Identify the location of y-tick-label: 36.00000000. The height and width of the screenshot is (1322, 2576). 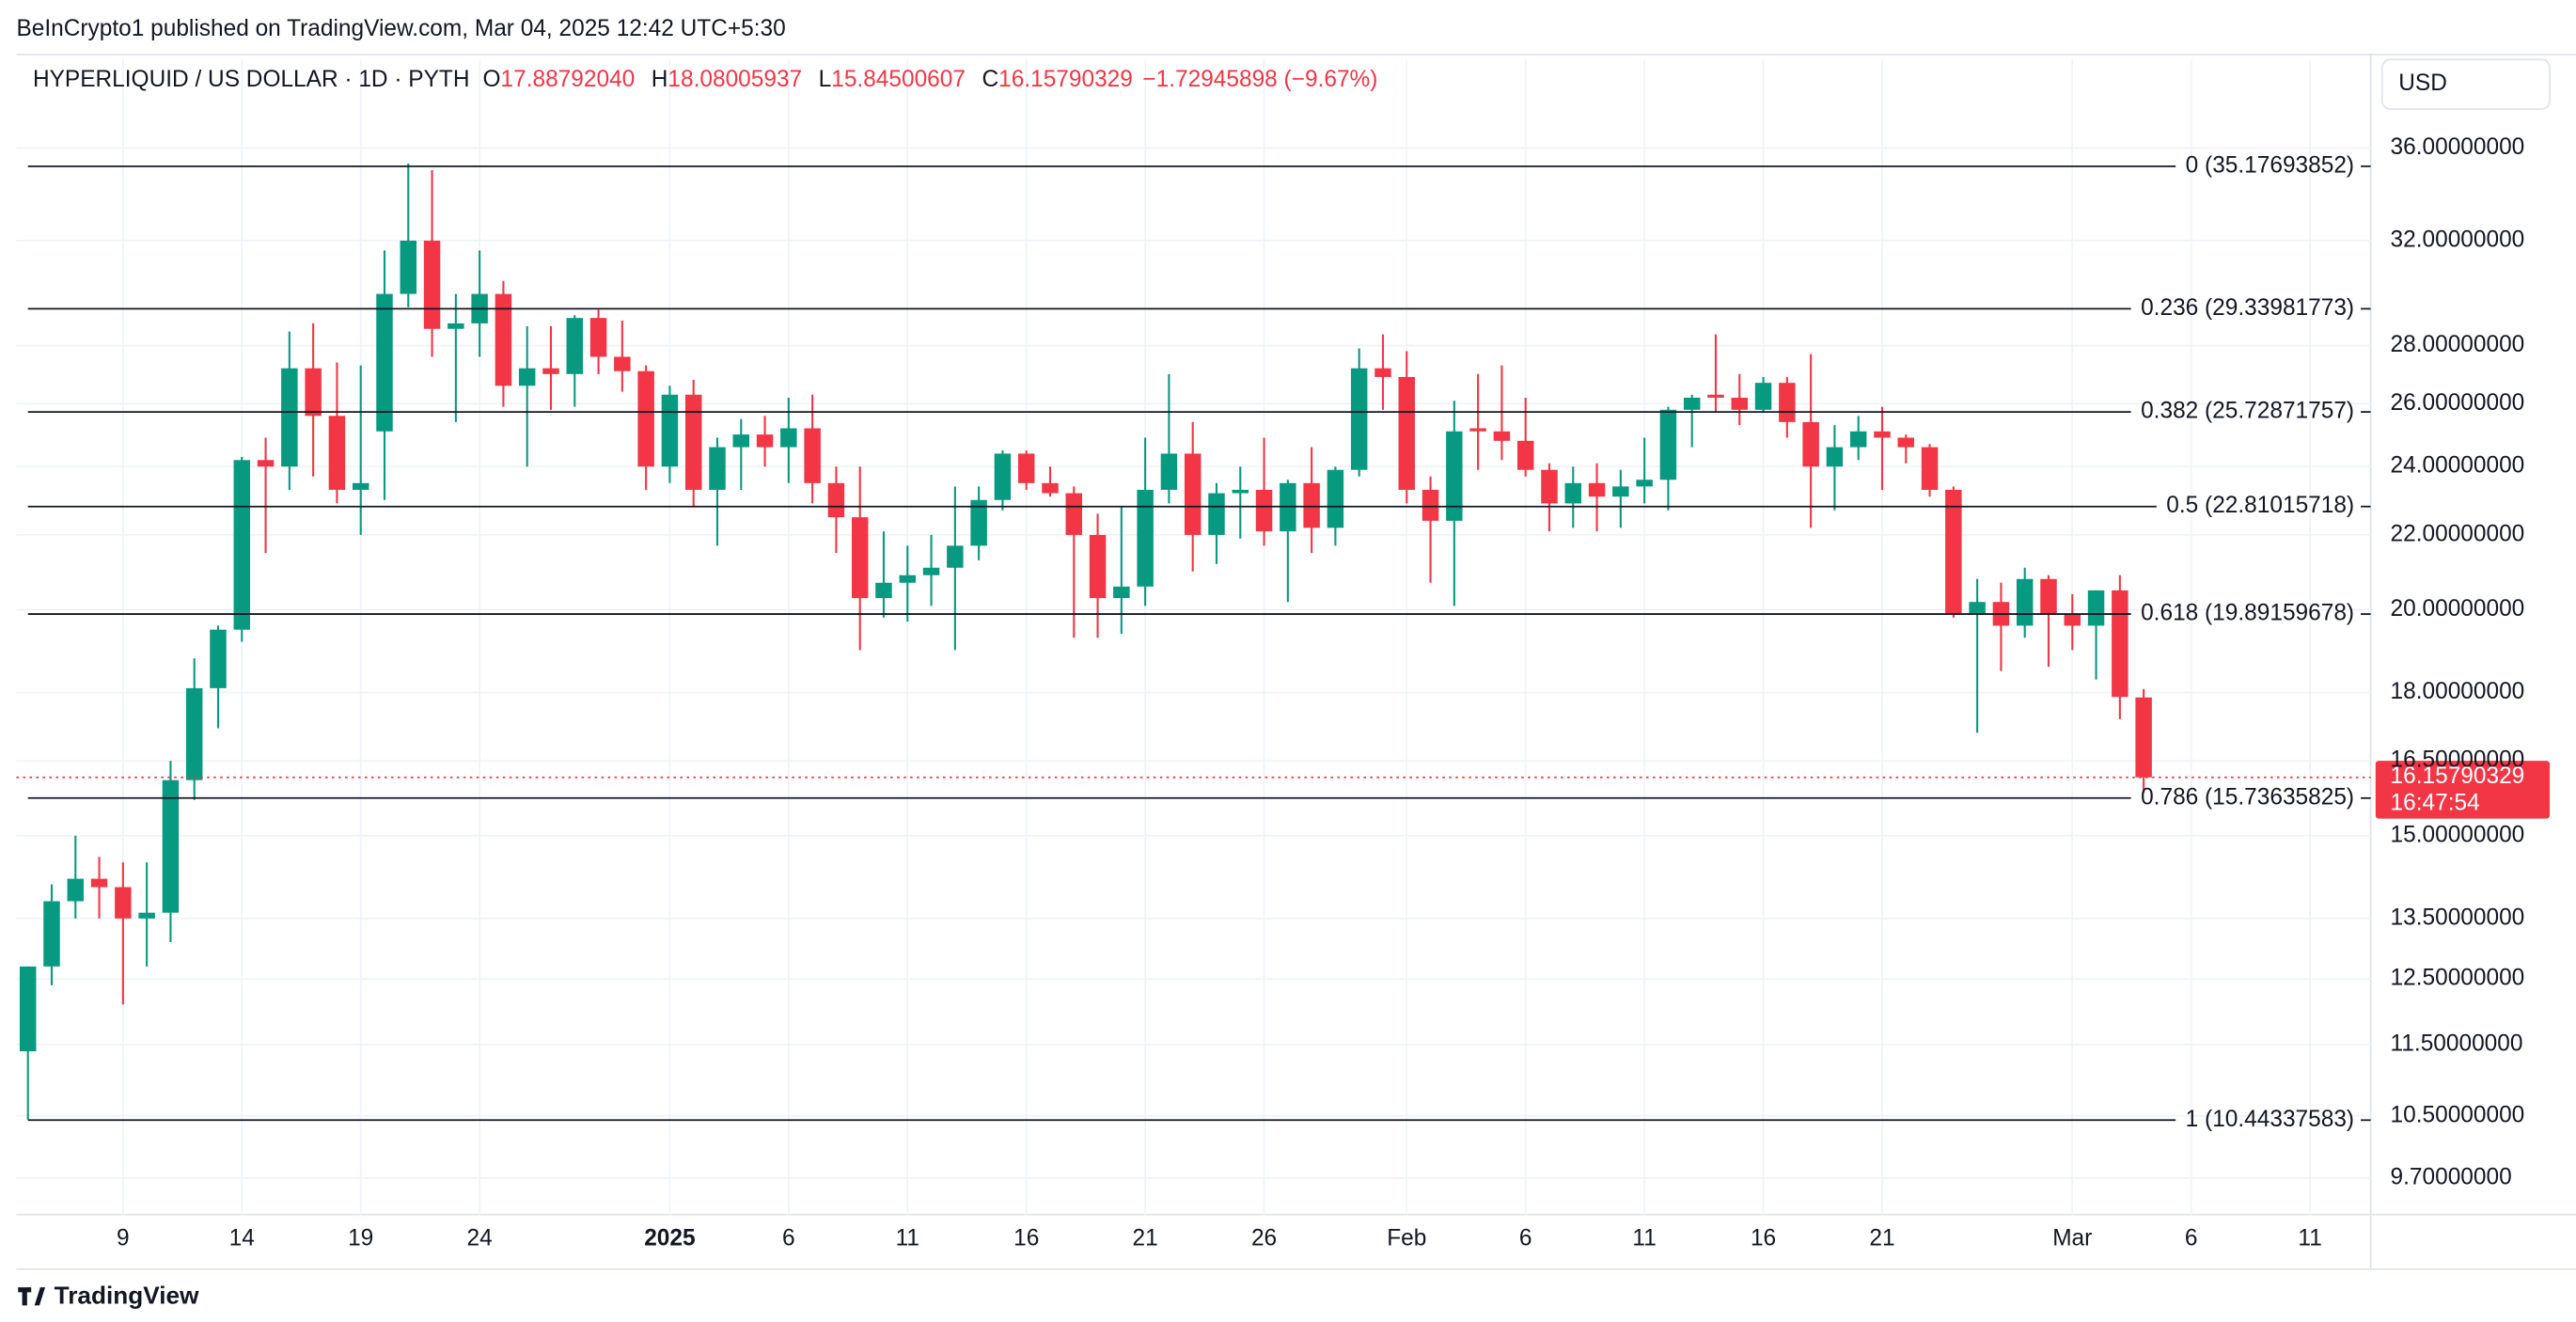
(2458, 147).